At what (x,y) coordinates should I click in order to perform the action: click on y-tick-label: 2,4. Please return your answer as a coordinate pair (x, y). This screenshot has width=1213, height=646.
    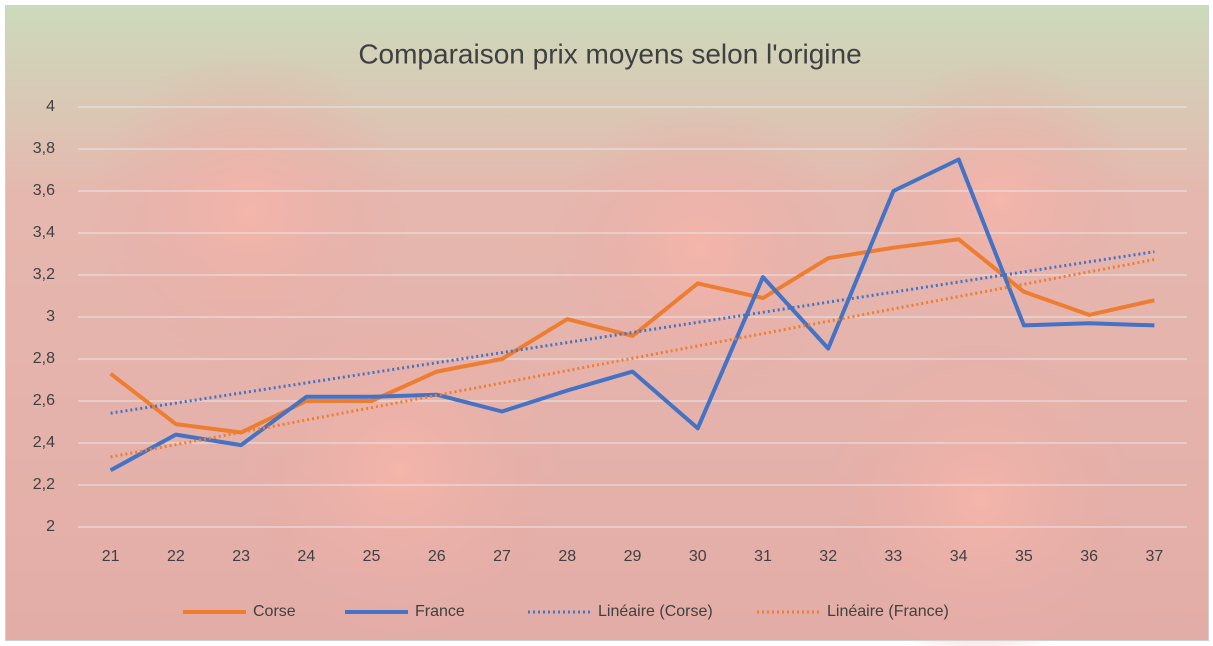
    Looking at the image, I should click on (44, 442).